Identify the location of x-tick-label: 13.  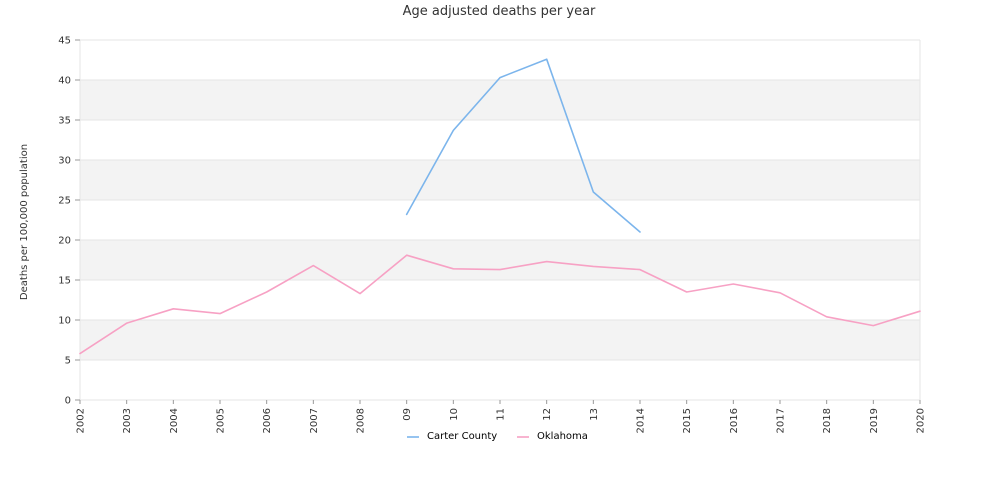
(594, 414).